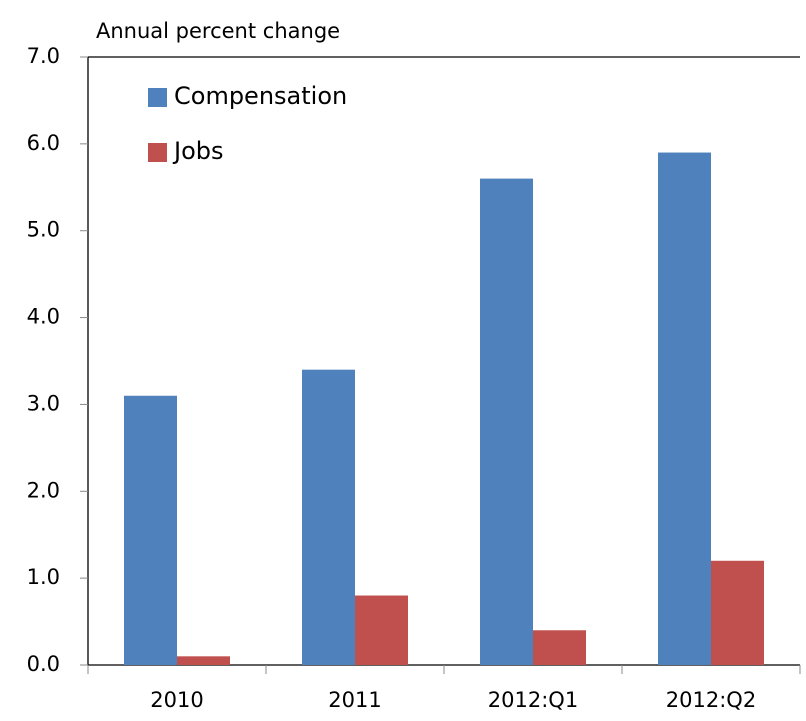  Describe the element at coordinates (354, 700) in the screenshot. I see `x-tick-label: 2011` at that location.